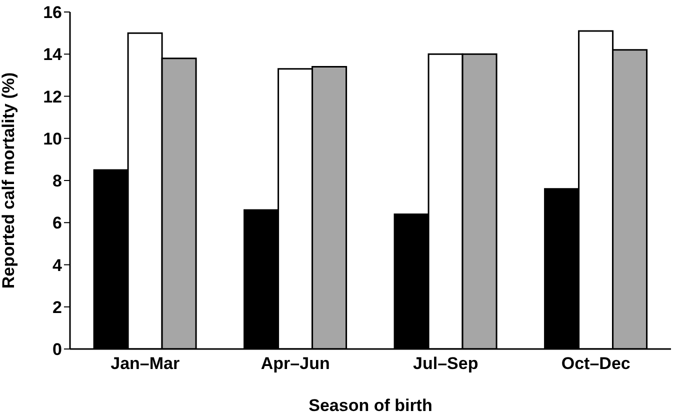  I want to click on y-tick-label: 8, so click(57, 181).